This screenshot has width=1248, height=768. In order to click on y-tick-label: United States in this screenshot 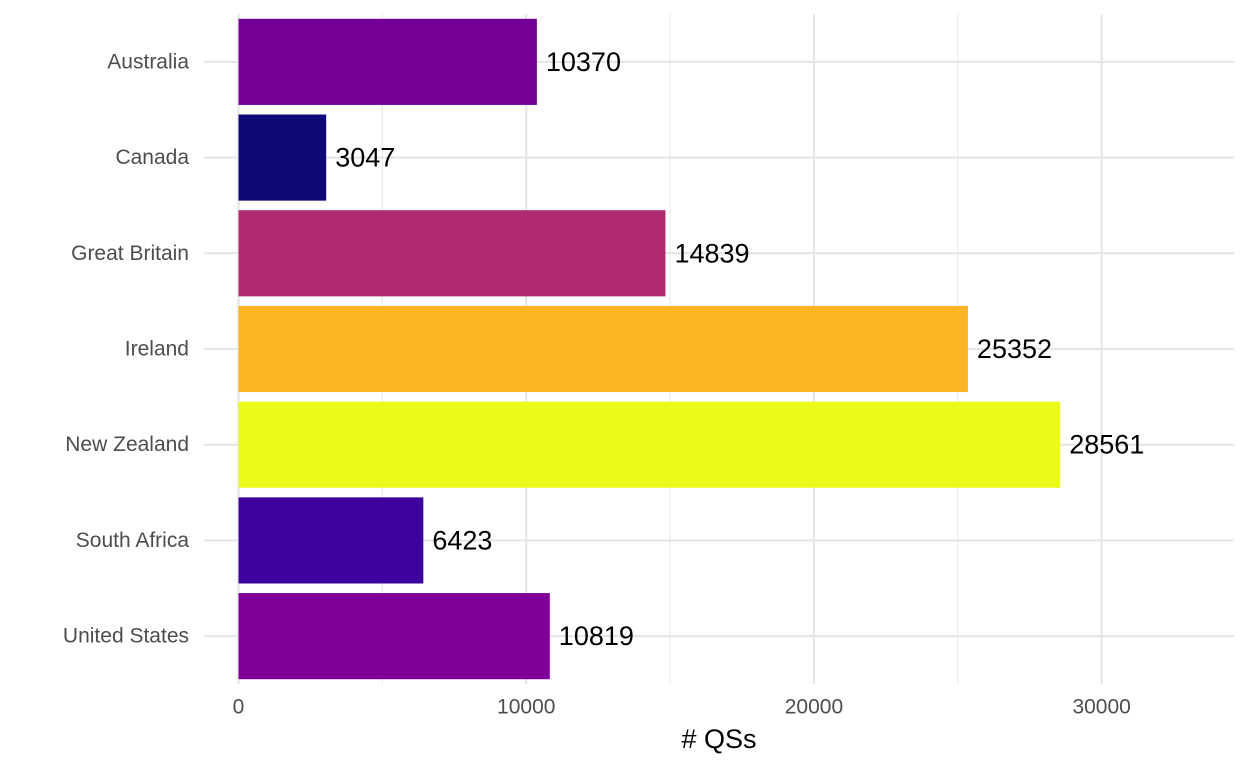, I will do `click(126, 636)`.